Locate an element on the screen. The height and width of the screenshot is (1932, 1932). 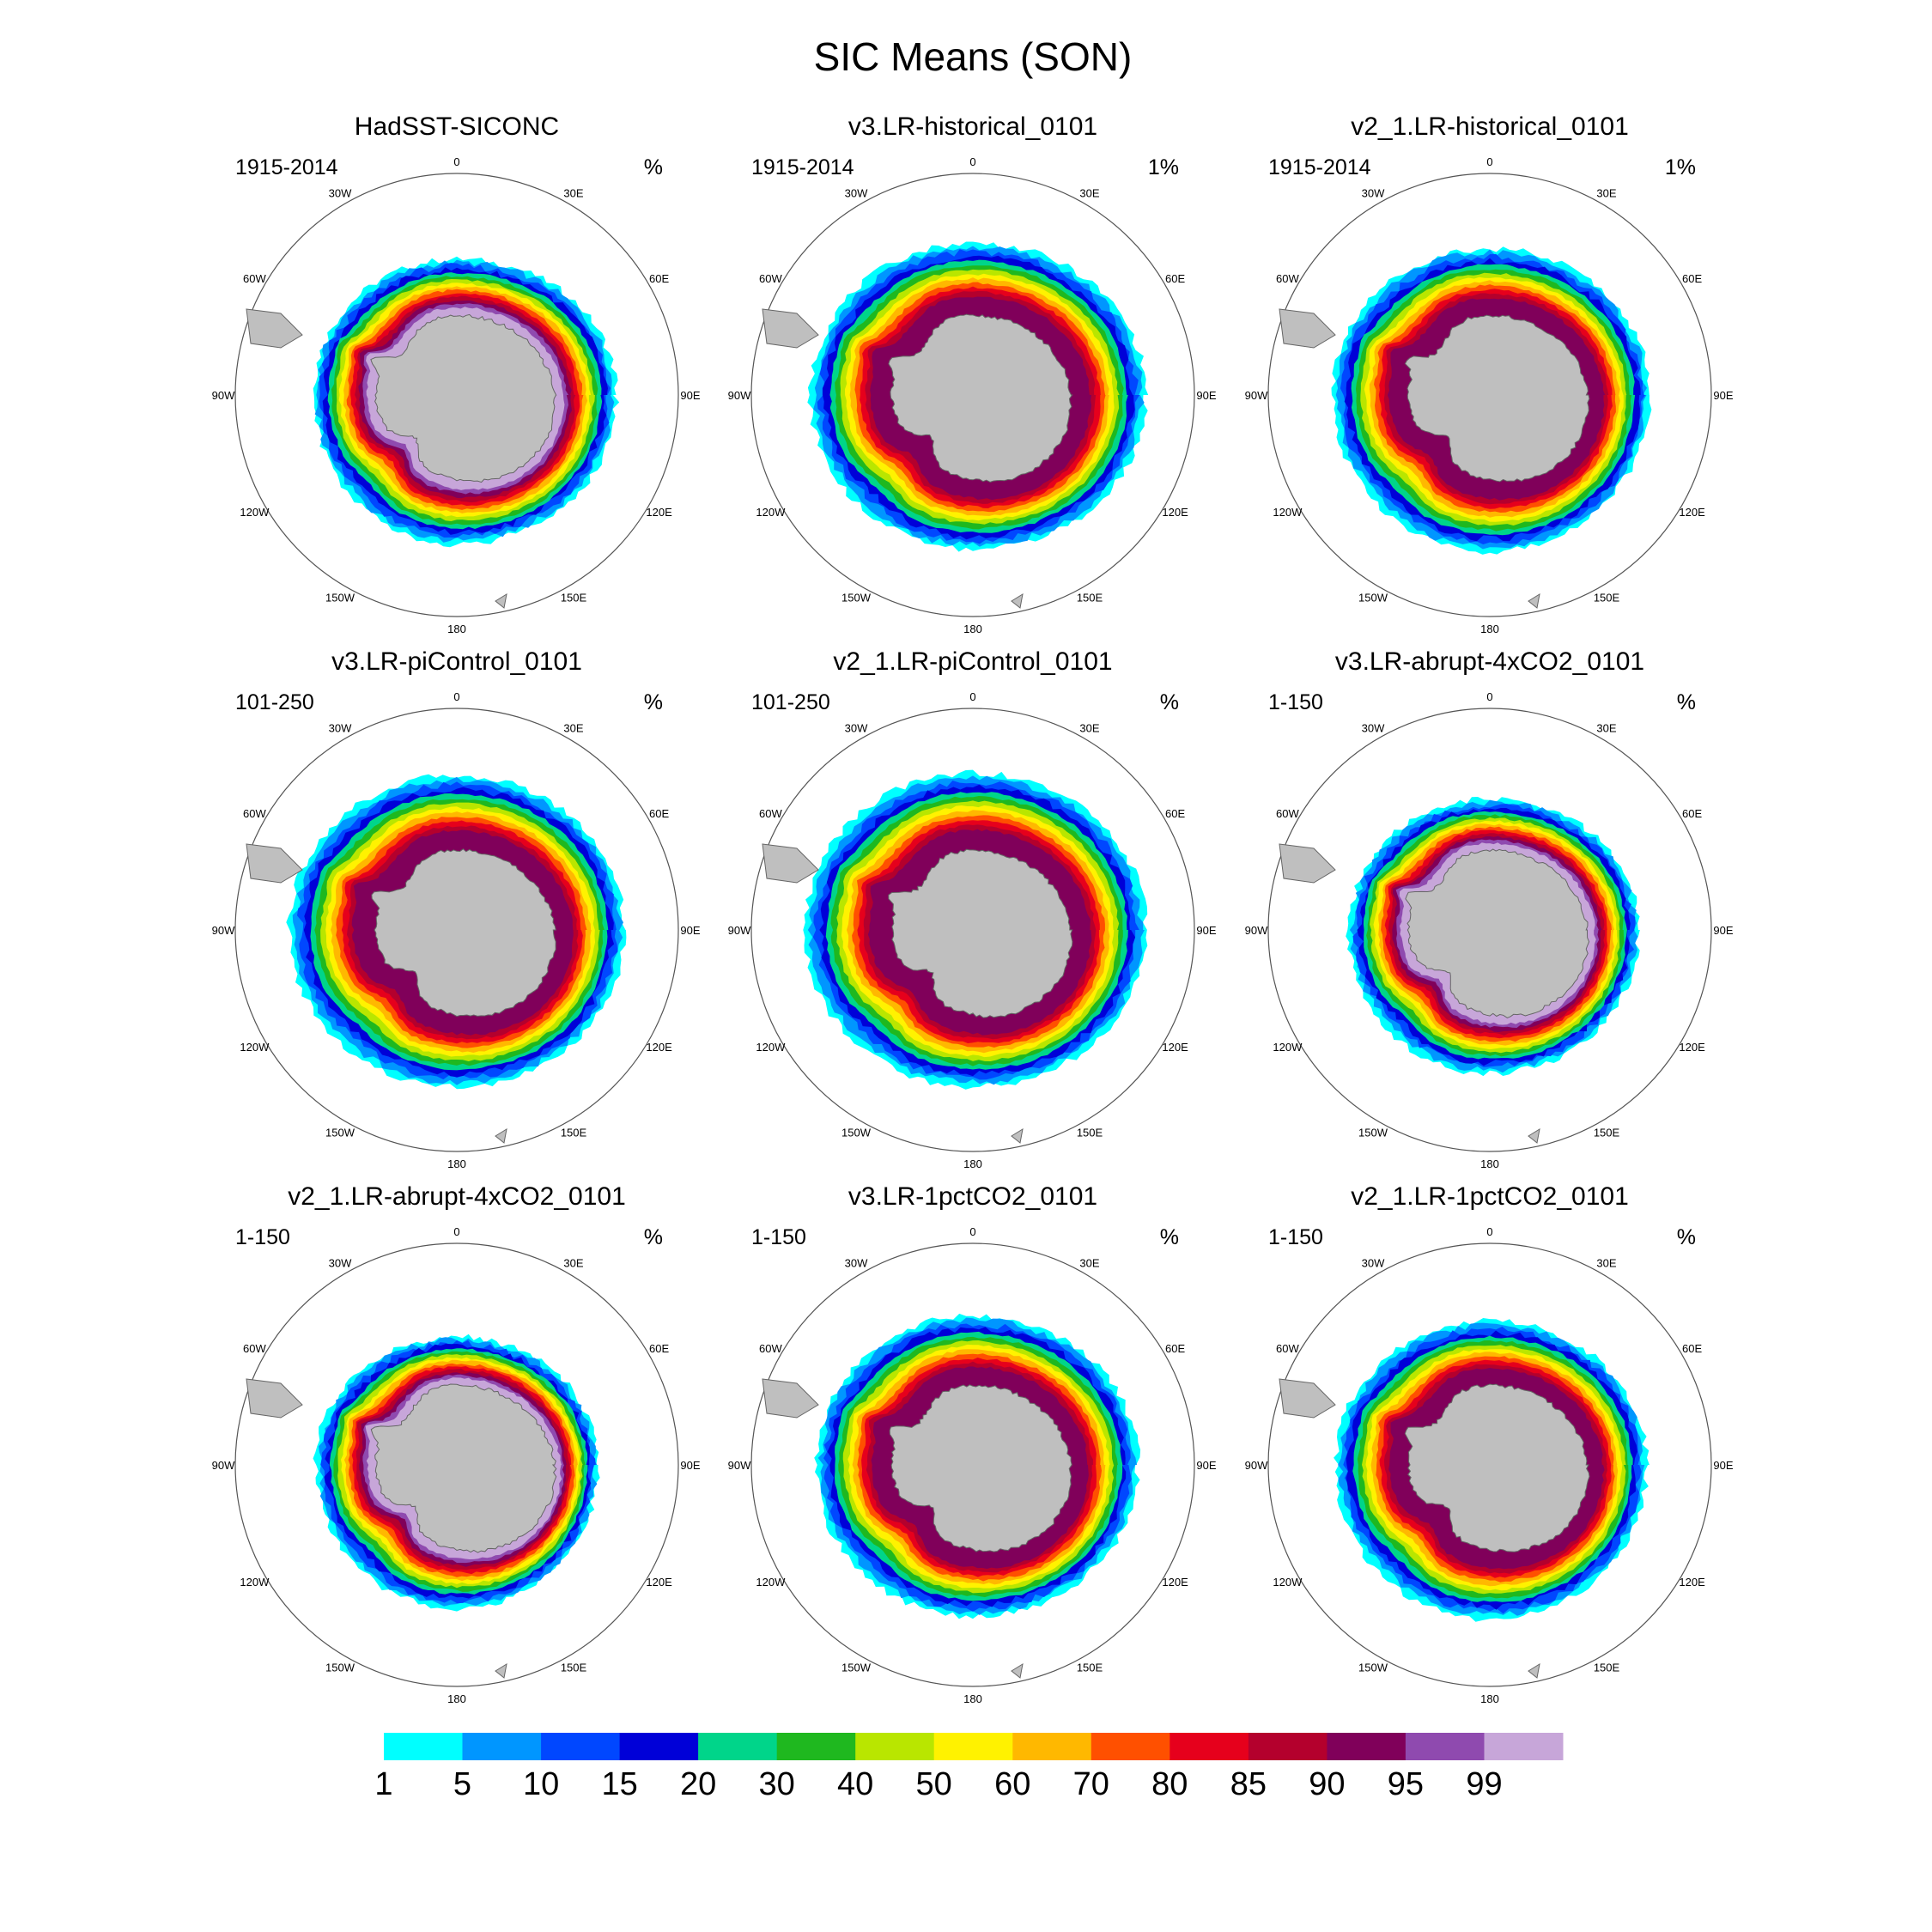
colorbar-tick-label: 10 is located at coordinates (541, 1784).